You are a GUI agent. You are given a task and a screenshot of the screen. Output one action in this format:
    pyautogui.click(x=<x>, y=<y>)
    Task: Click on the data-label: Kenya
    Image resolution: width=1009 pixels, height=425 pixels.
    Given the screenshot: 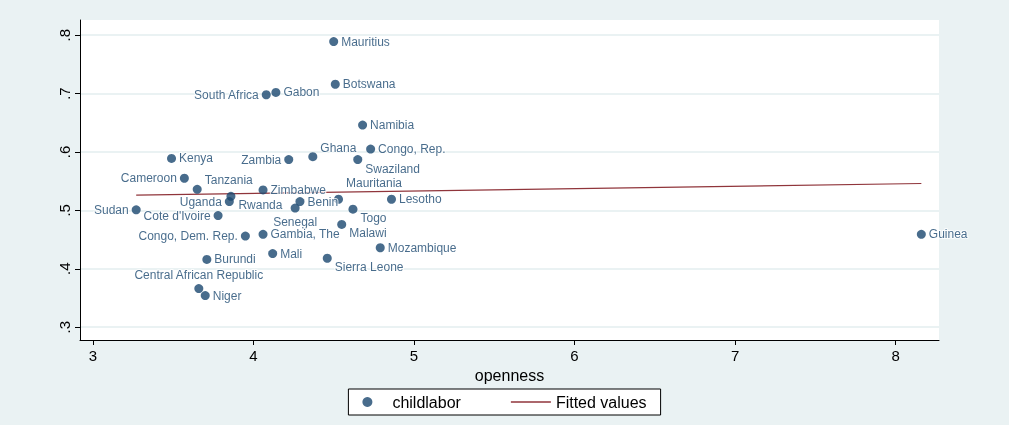 What is the action you would take?
    pyautogui.click(x=196, y=158)
    